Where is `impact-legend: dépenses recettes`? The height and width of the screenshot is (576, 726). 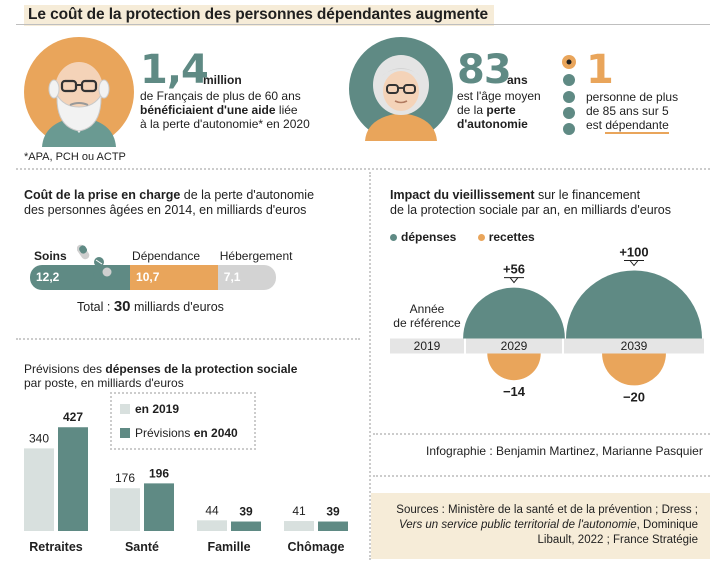 impact-legend: dépenses recettes is located at coordinates (462, 237).